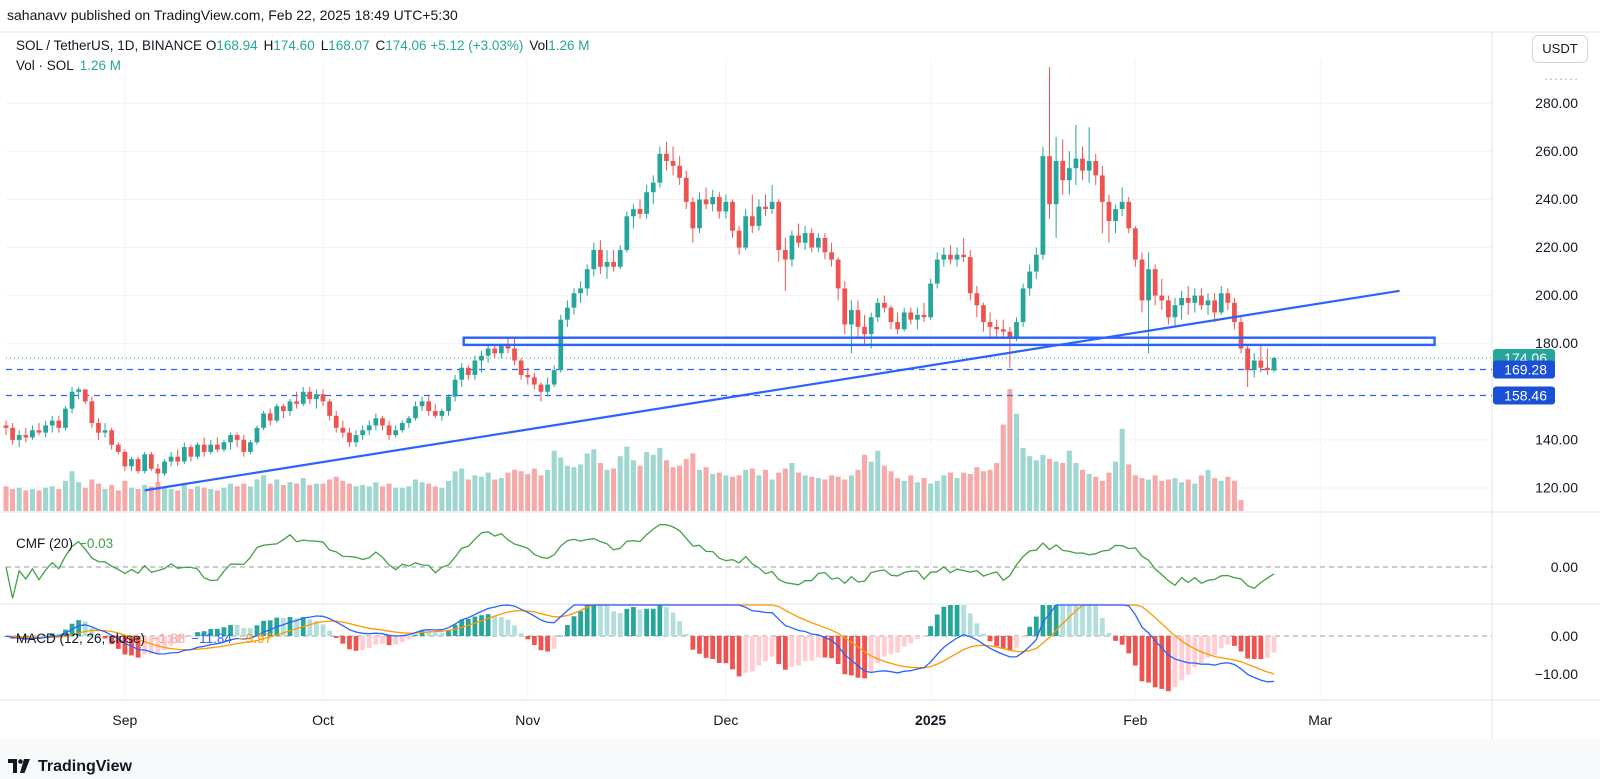 The image size is (1600, 779). What do you see at coordinates (211, 45) in the screenshot?
I see `open-label: O` at bounding box center [211, 45].